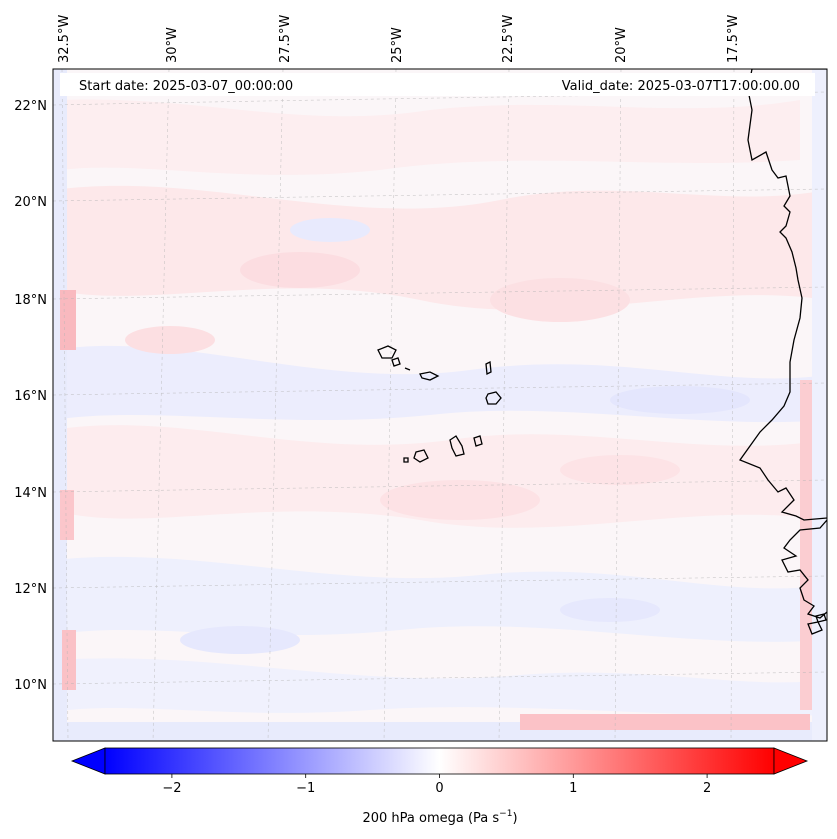 The image size is (837, 839). I want to click on colorbar-label-prefix: 200 hPa omega (Pa s, so click(430, 818).